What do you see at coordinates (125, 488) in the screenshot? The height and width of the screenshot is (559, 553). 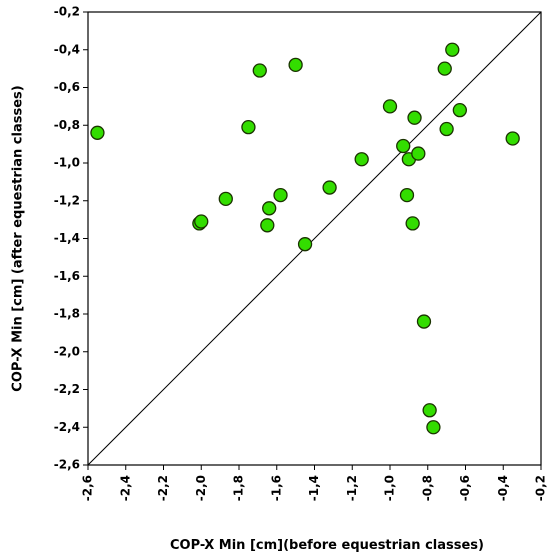 I see `x-tick-label: -2,4` at bounding box center [125, 488].